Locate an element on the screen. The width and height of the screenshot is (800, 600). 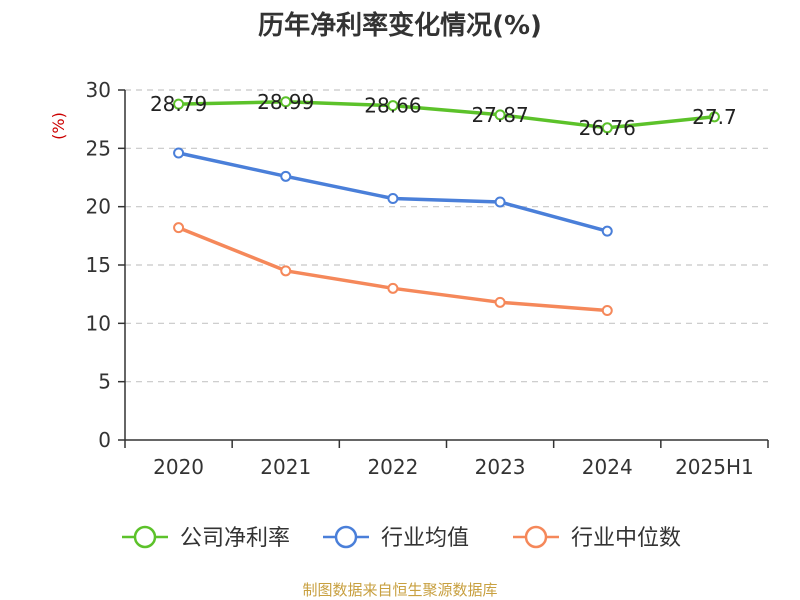
y-tick-label-5: 25 is located at coordinates (98, 148).